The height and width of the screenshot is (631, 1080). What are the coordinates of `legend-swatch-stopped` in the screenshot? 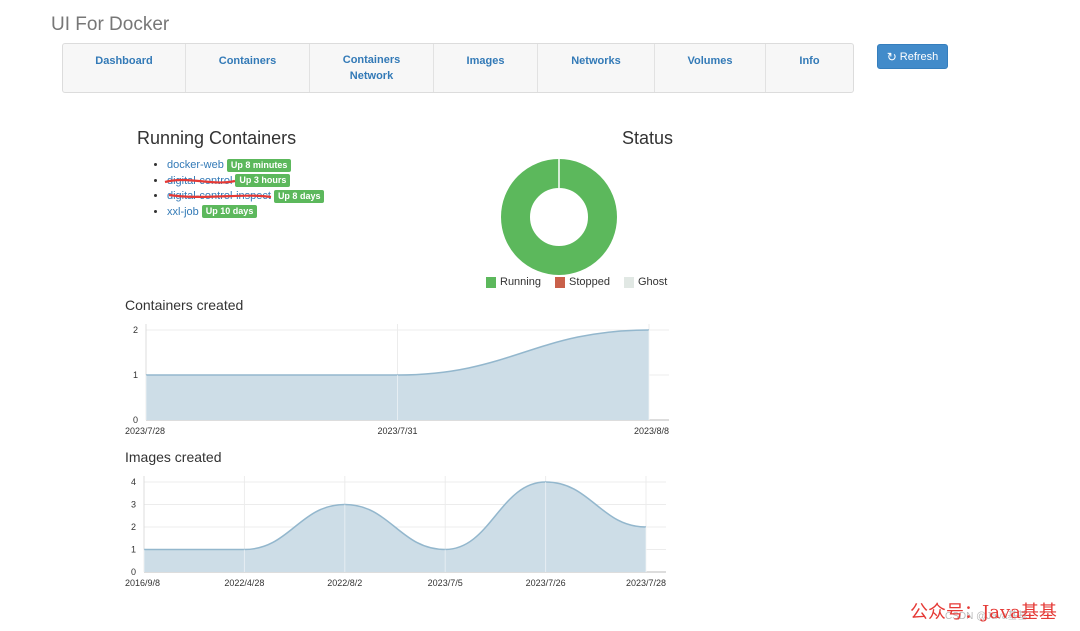 It's located at (559, 282).